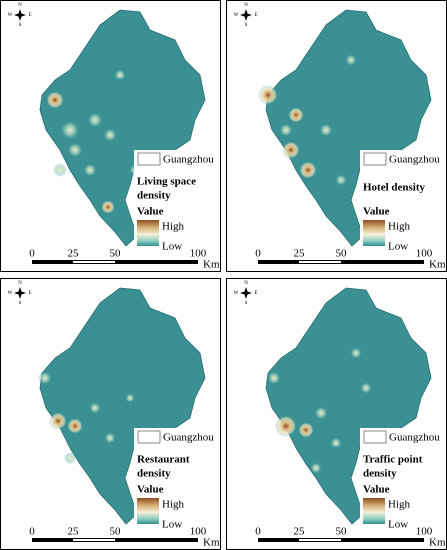 The height and width of the screenshot is (550, 447). What do you see at coordinates (393, 460) in the screenshot?
I see `panel-title: Traffic point` at bounding box center [393, 460].